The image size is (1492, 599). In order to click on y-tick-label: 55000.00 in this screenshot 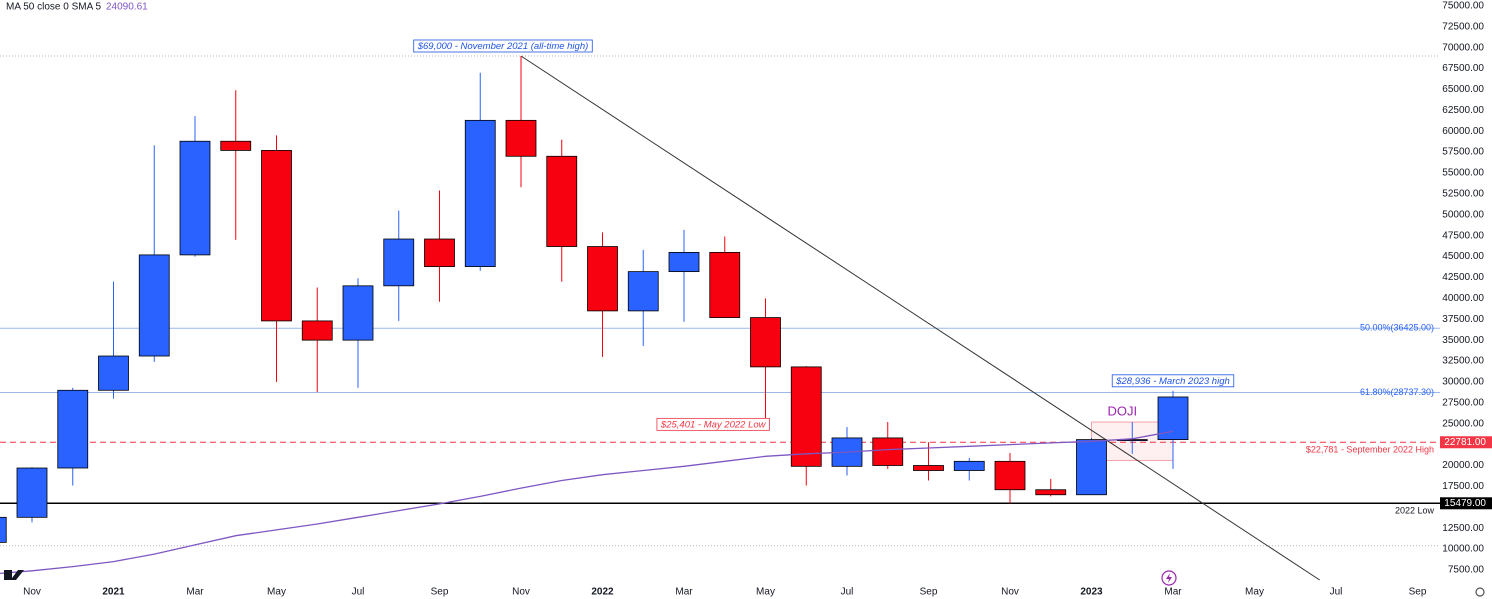, I will do `click(1463, 173)`.